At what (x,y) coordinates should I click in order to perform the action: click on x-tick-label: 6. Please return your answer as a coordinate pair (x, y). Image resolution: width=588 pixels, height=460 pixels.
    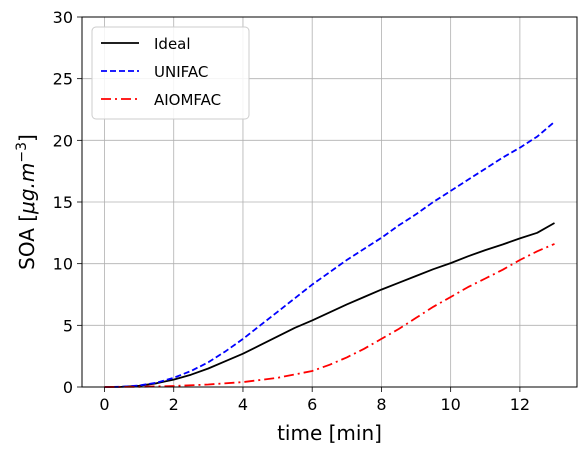
    Looking at the image, I should click on (312, 404).